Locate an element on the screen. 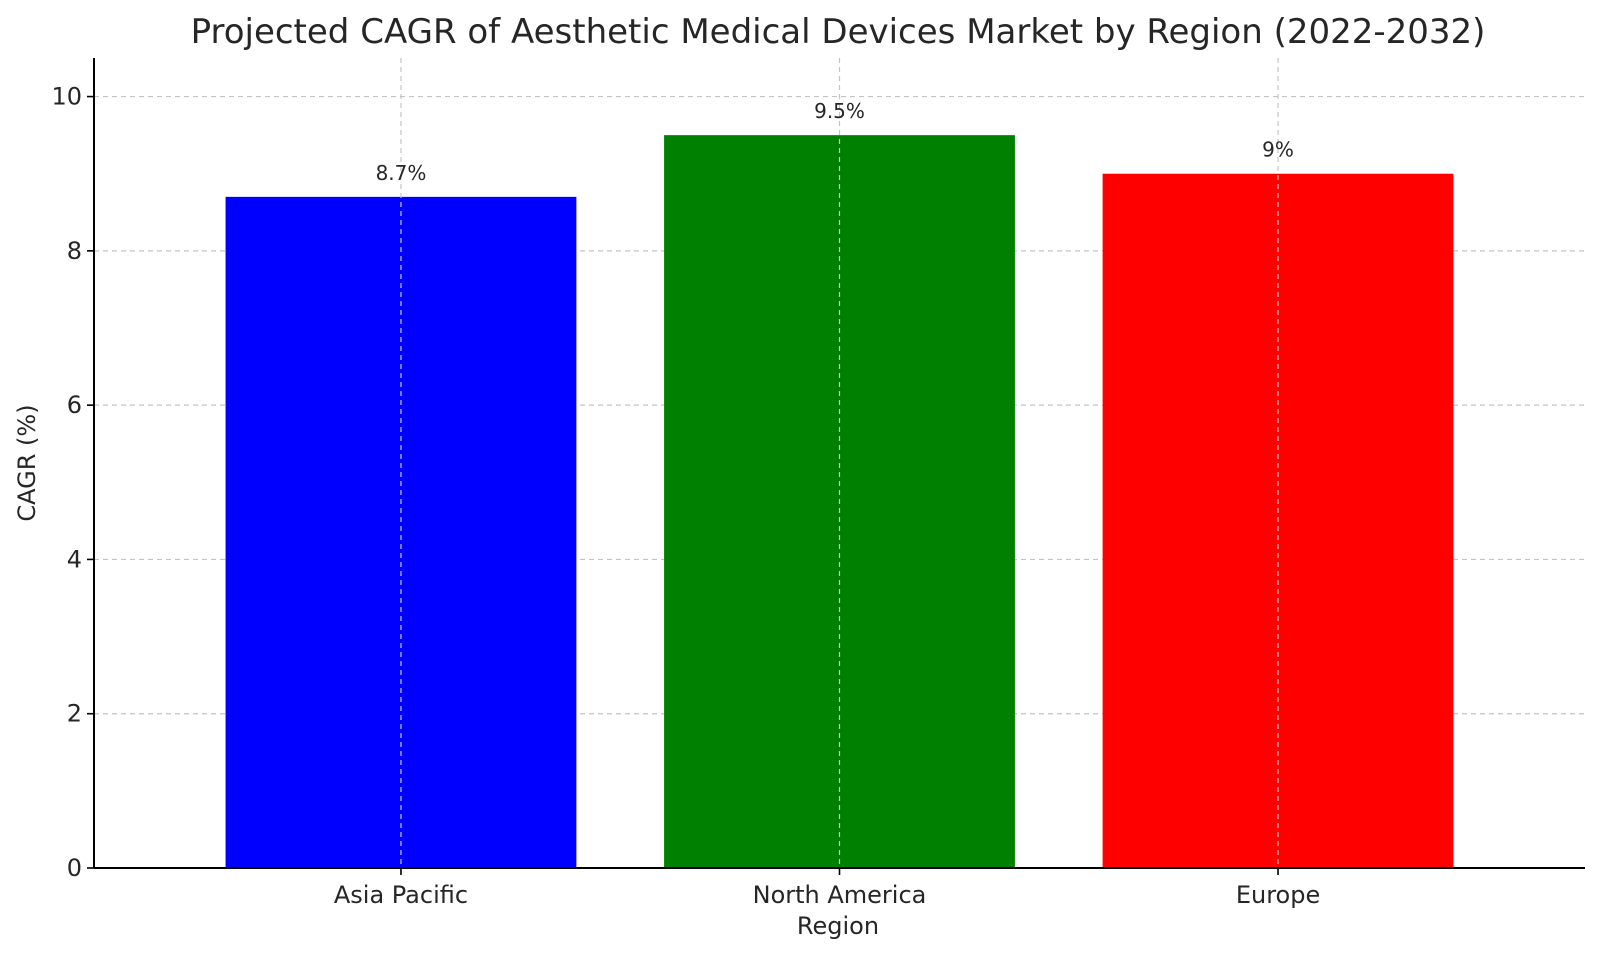  data-label: 9.5% is located at coordinates (839, 111).